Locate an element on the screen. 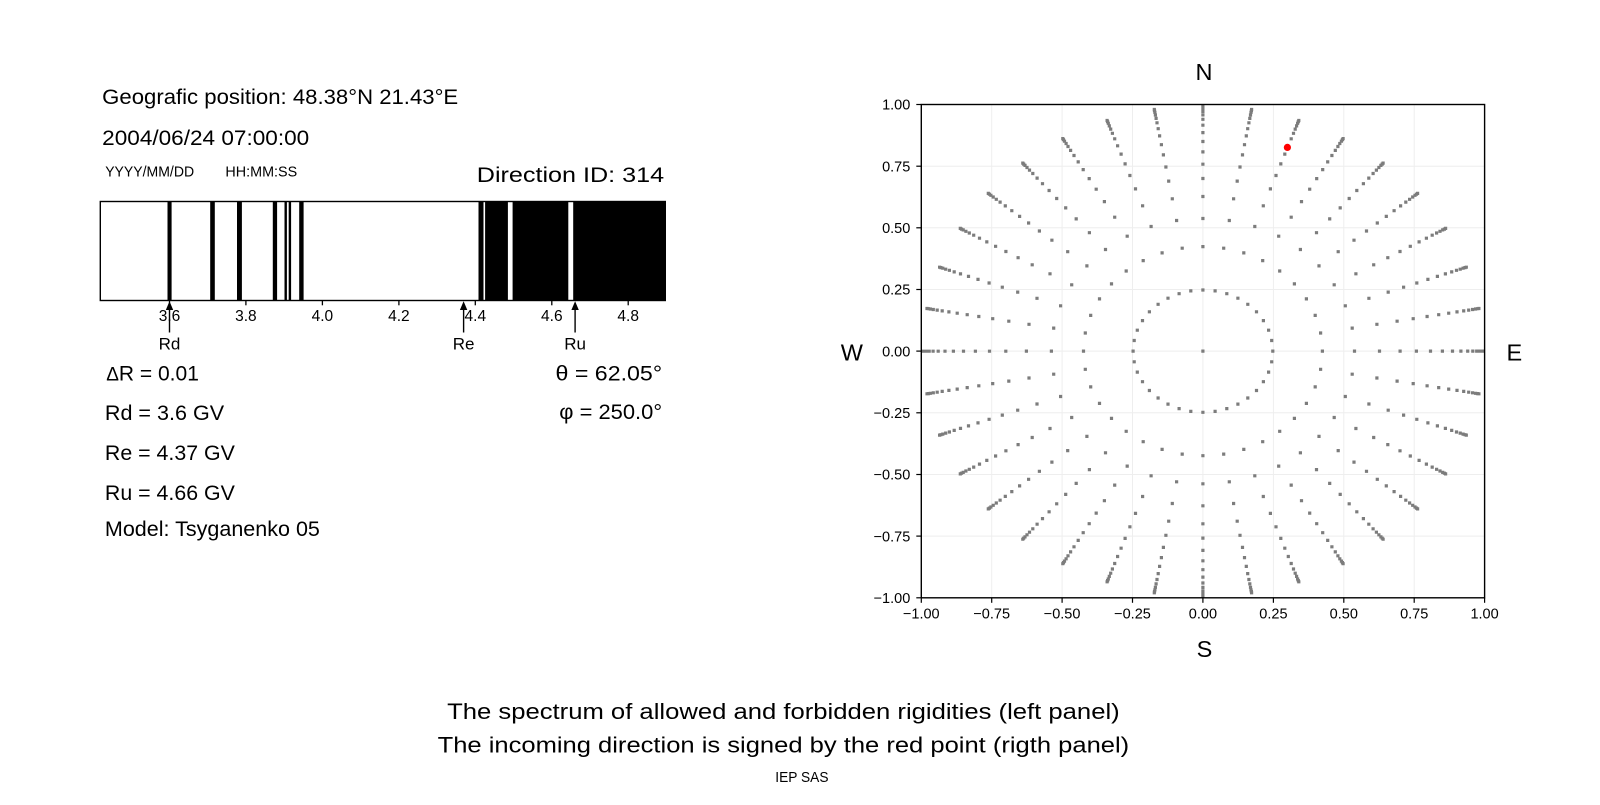 Image resolution: width=1600 pixels, height=805 pixels. svg-text:Geografic position: 48.38°N 21: Geografic position: 48.38°N 21.43°E is located at coordinates (280, 97).